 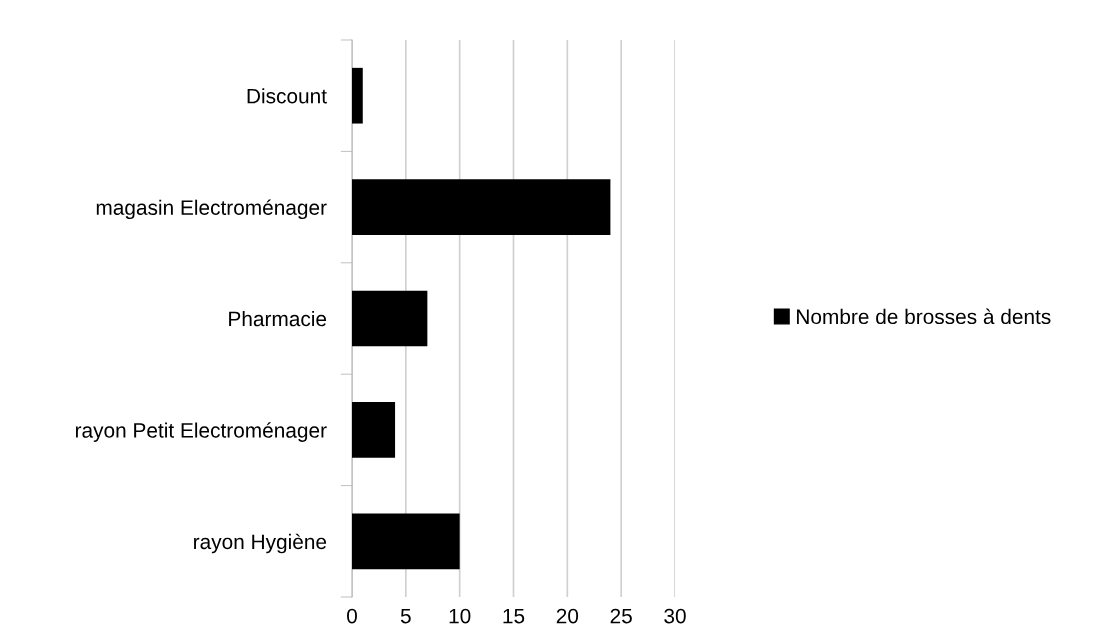 What do you see at coordinates (211, 209) in the screenshot?
I see `y-tick-label: magasin Electroménager` at bounding box center [211, 209].